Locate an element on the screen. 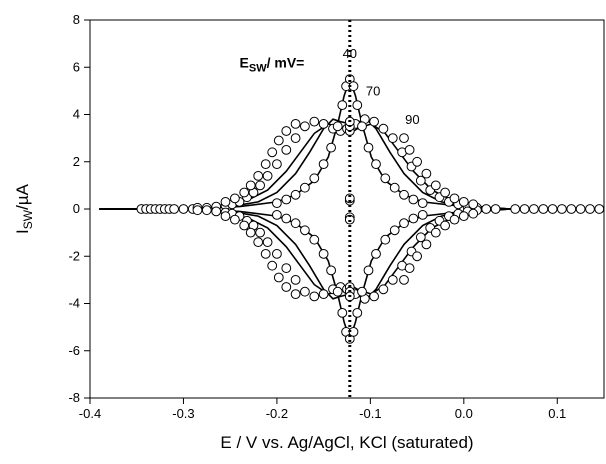  esw-label-70: 70 is located at coordinates (373, 91).